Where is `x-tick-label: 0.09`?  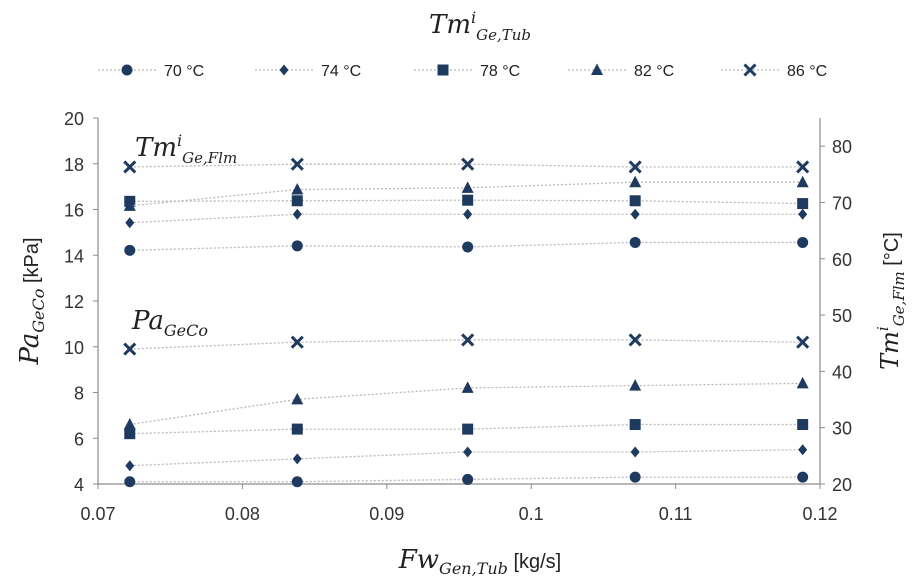
x-tick-label: 0.09 is located at coordinates (386, 514).